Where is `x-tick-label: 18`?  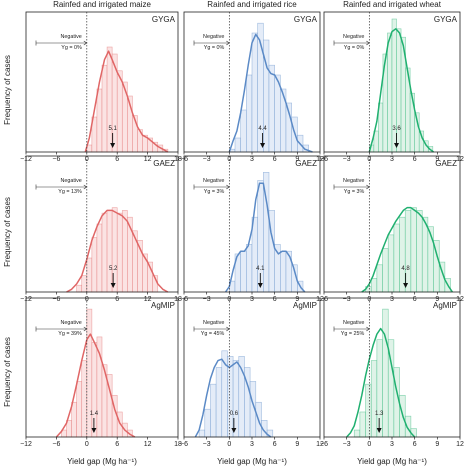 x-tick-label: 18 is located at coordinates (178, 444).